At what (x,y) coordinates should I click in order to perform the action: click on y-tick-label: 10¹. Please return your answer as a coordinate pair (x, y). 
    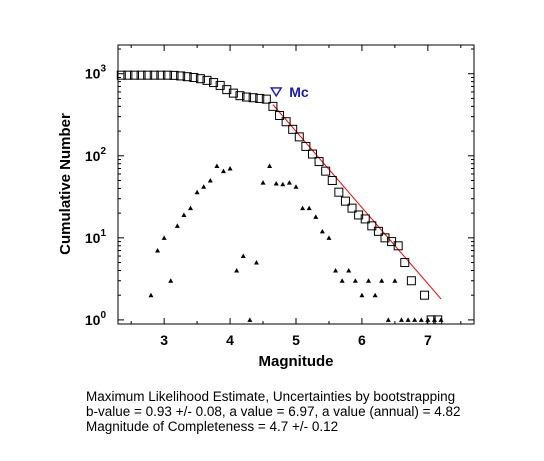
    Looking at the image, I should click on (96, 237).